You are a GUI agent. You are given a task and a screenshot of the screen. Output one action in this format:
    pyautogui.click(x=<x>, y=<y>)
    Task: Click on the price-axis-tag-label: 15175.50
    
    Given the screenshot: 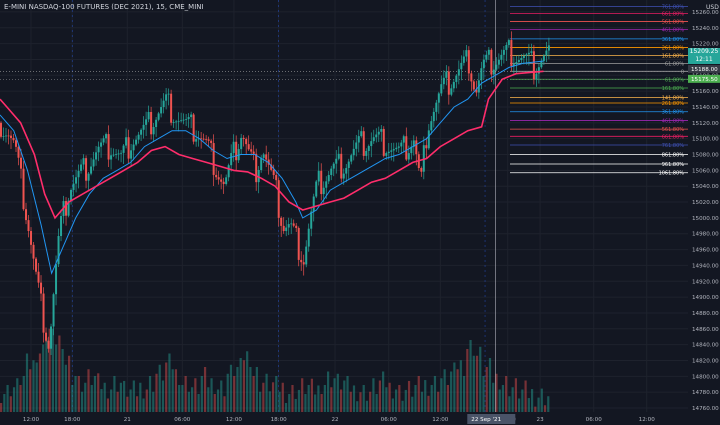 What is the action you would take?
    pyautogui.click(x=704, y=80)
    